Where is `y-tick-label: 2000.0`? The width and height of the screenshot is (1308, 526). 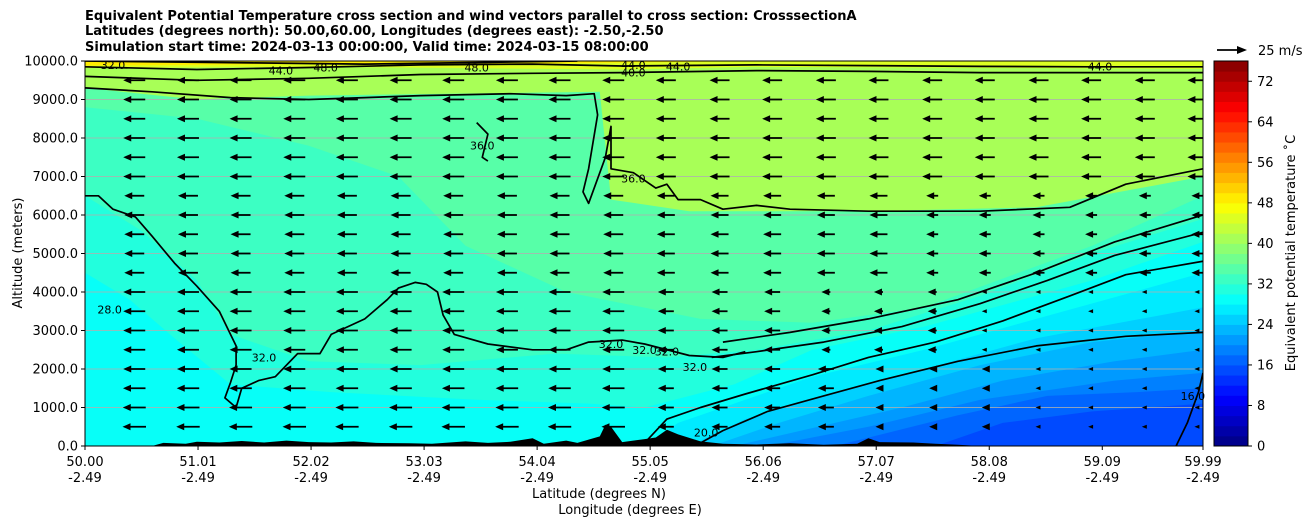
y-tick-label: 2000.0 is located at coordinates (56, 370).